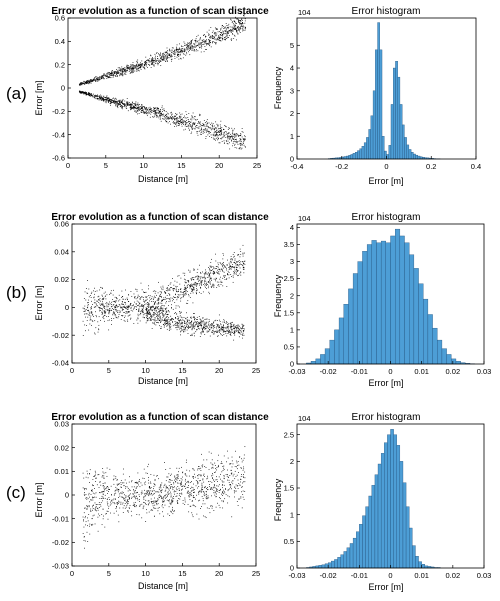  What do you see at coordinates (386, 181) in the screenshot?
I see `x-axis-label: Error [m]` at bounding box center [386, 181].